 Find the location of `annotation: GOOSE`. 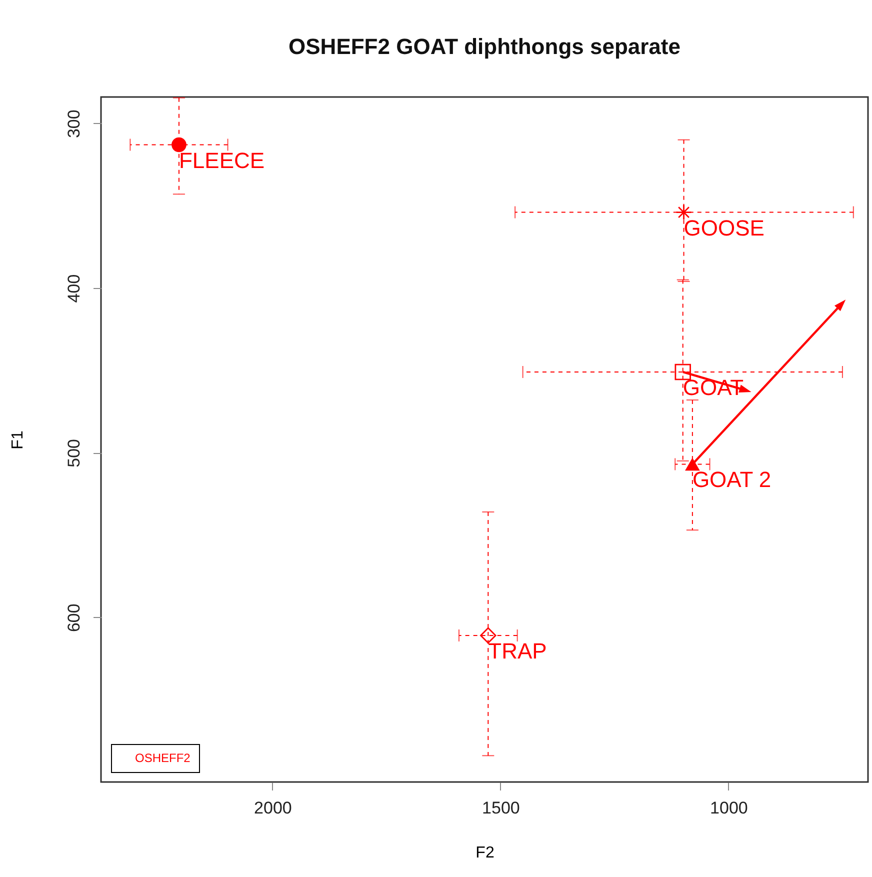

annotation: GOOSE is located at coordinates (724, 227).